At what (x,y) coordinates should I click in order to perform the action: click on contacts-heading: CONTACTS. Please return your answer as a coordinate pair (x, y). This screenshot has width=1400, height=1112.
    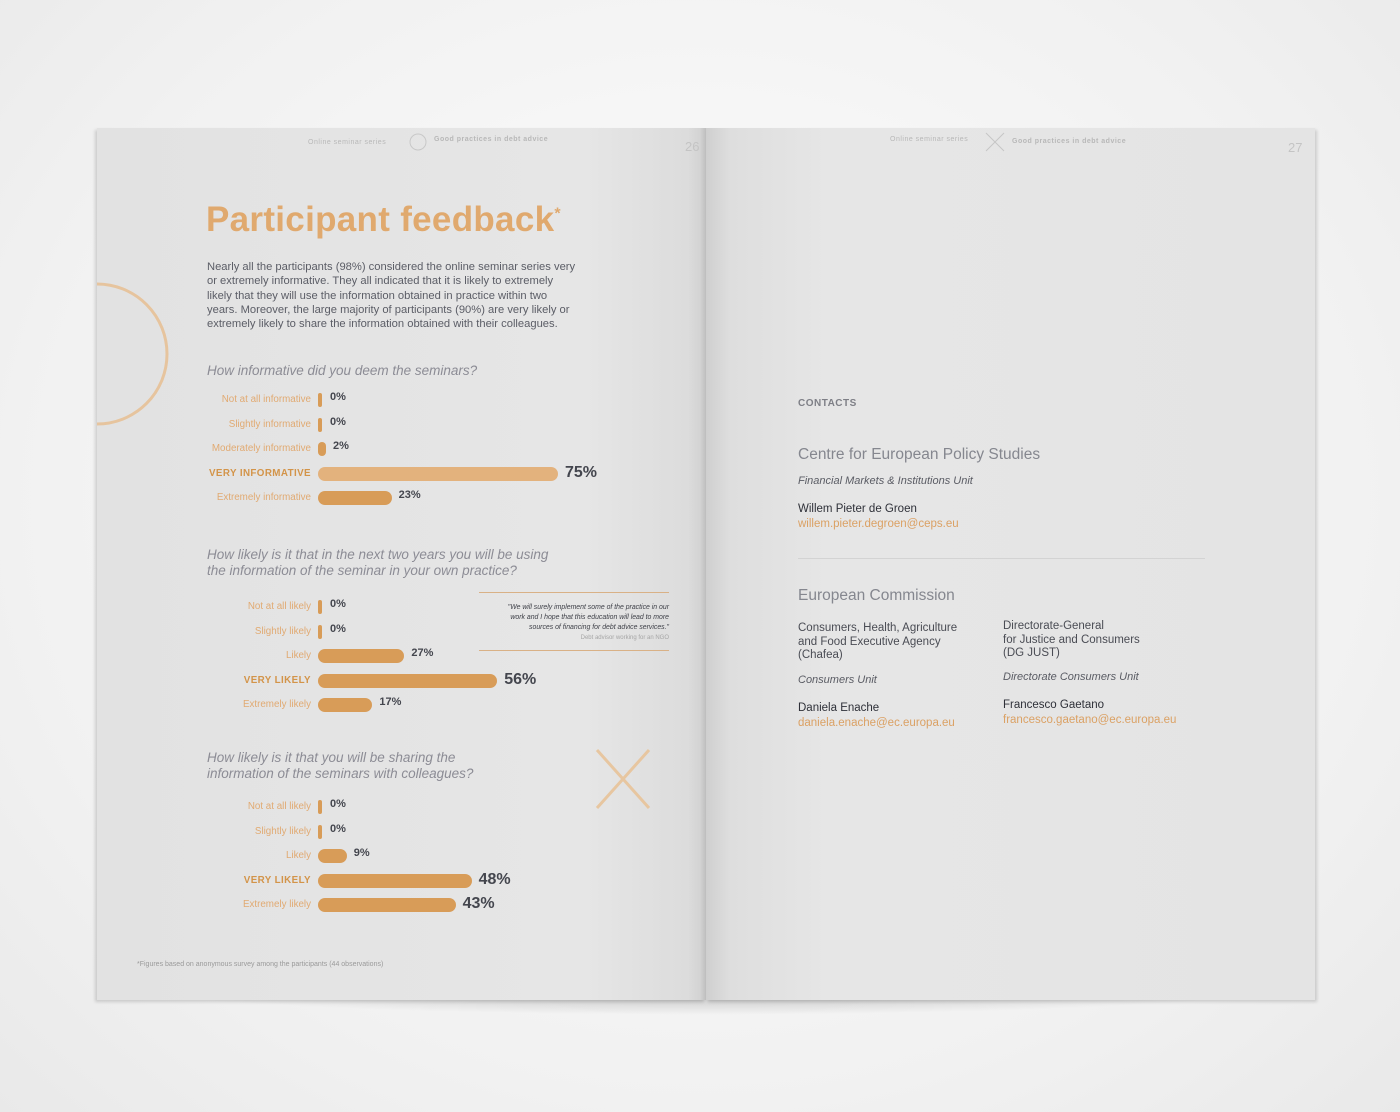
    Looking at the image, I should click on (827, 403).